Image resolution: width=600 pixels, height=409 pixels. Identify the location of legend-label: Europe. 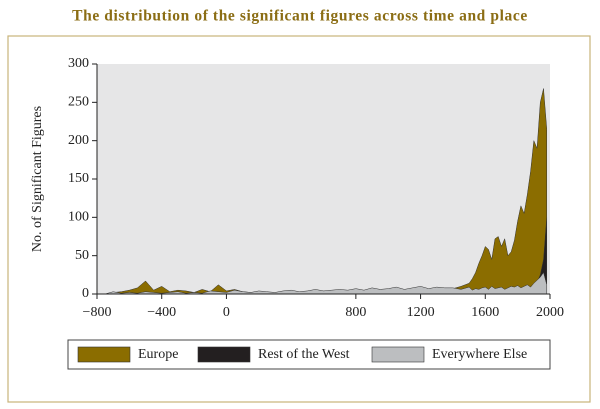
(158, 354).